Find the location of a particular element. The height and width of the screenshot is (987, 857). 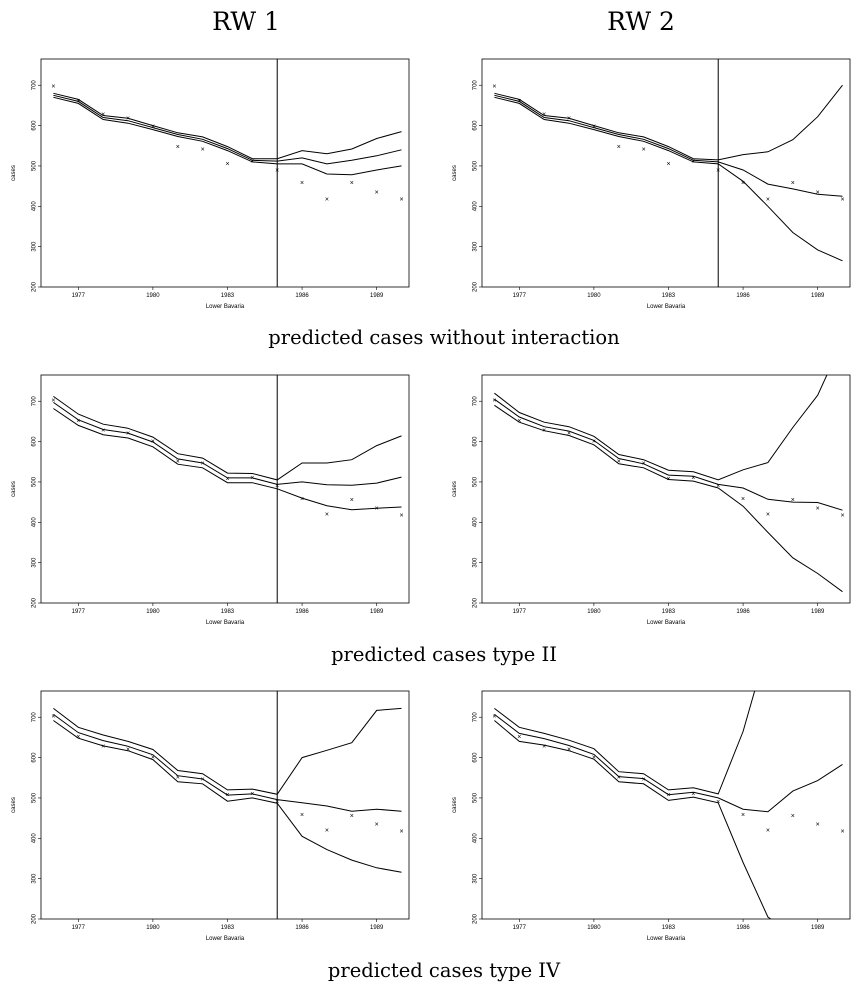

row-caption-without-interaction: predicted cases without interaction is located at coordinates (444, 337).